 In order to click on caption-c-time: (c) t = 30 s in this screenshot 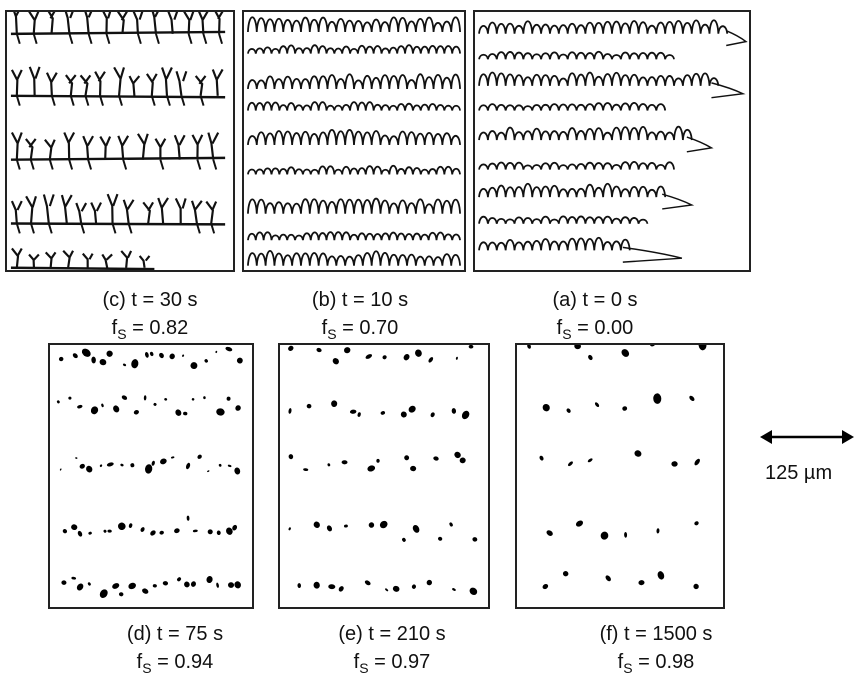, I will do `click(150, 300)`.